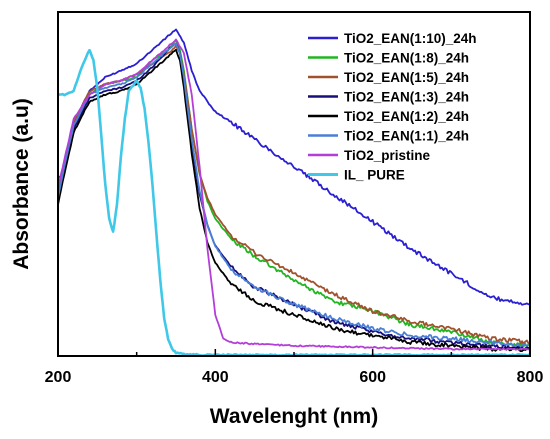 The image size is (550, 439). What do you see at coordinates (294, 377) in the screenshot?
I see `x-tick-labels: 200 400 600 800` at bounding box center [294, 377].